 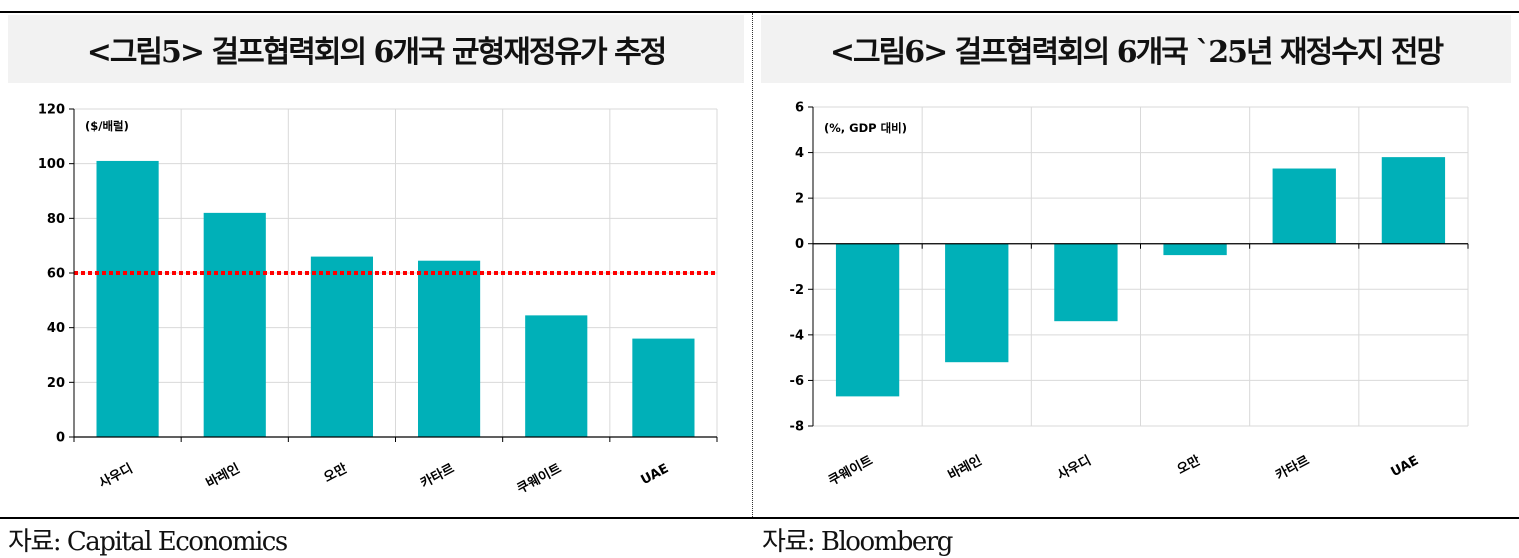 What do you see at coordinates (377, 52) in the screenshot?
I see `chart-title: <그림5> 걸프협력회의 6개국 균형재정유가 추정` at bounding box center [377, 52].